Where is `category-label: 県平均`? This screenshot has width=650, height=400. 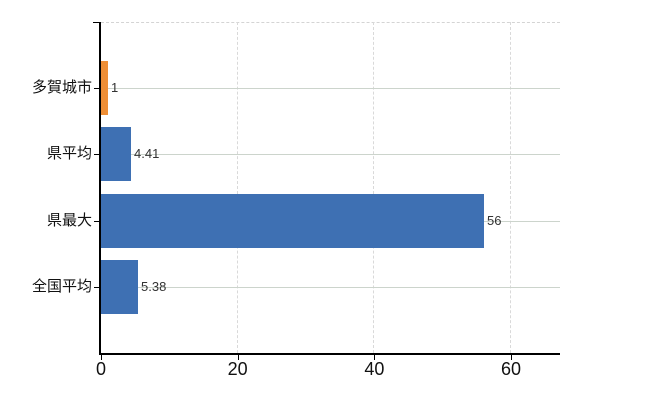 category-label: 県平均 is located at coordinates (69, 154).